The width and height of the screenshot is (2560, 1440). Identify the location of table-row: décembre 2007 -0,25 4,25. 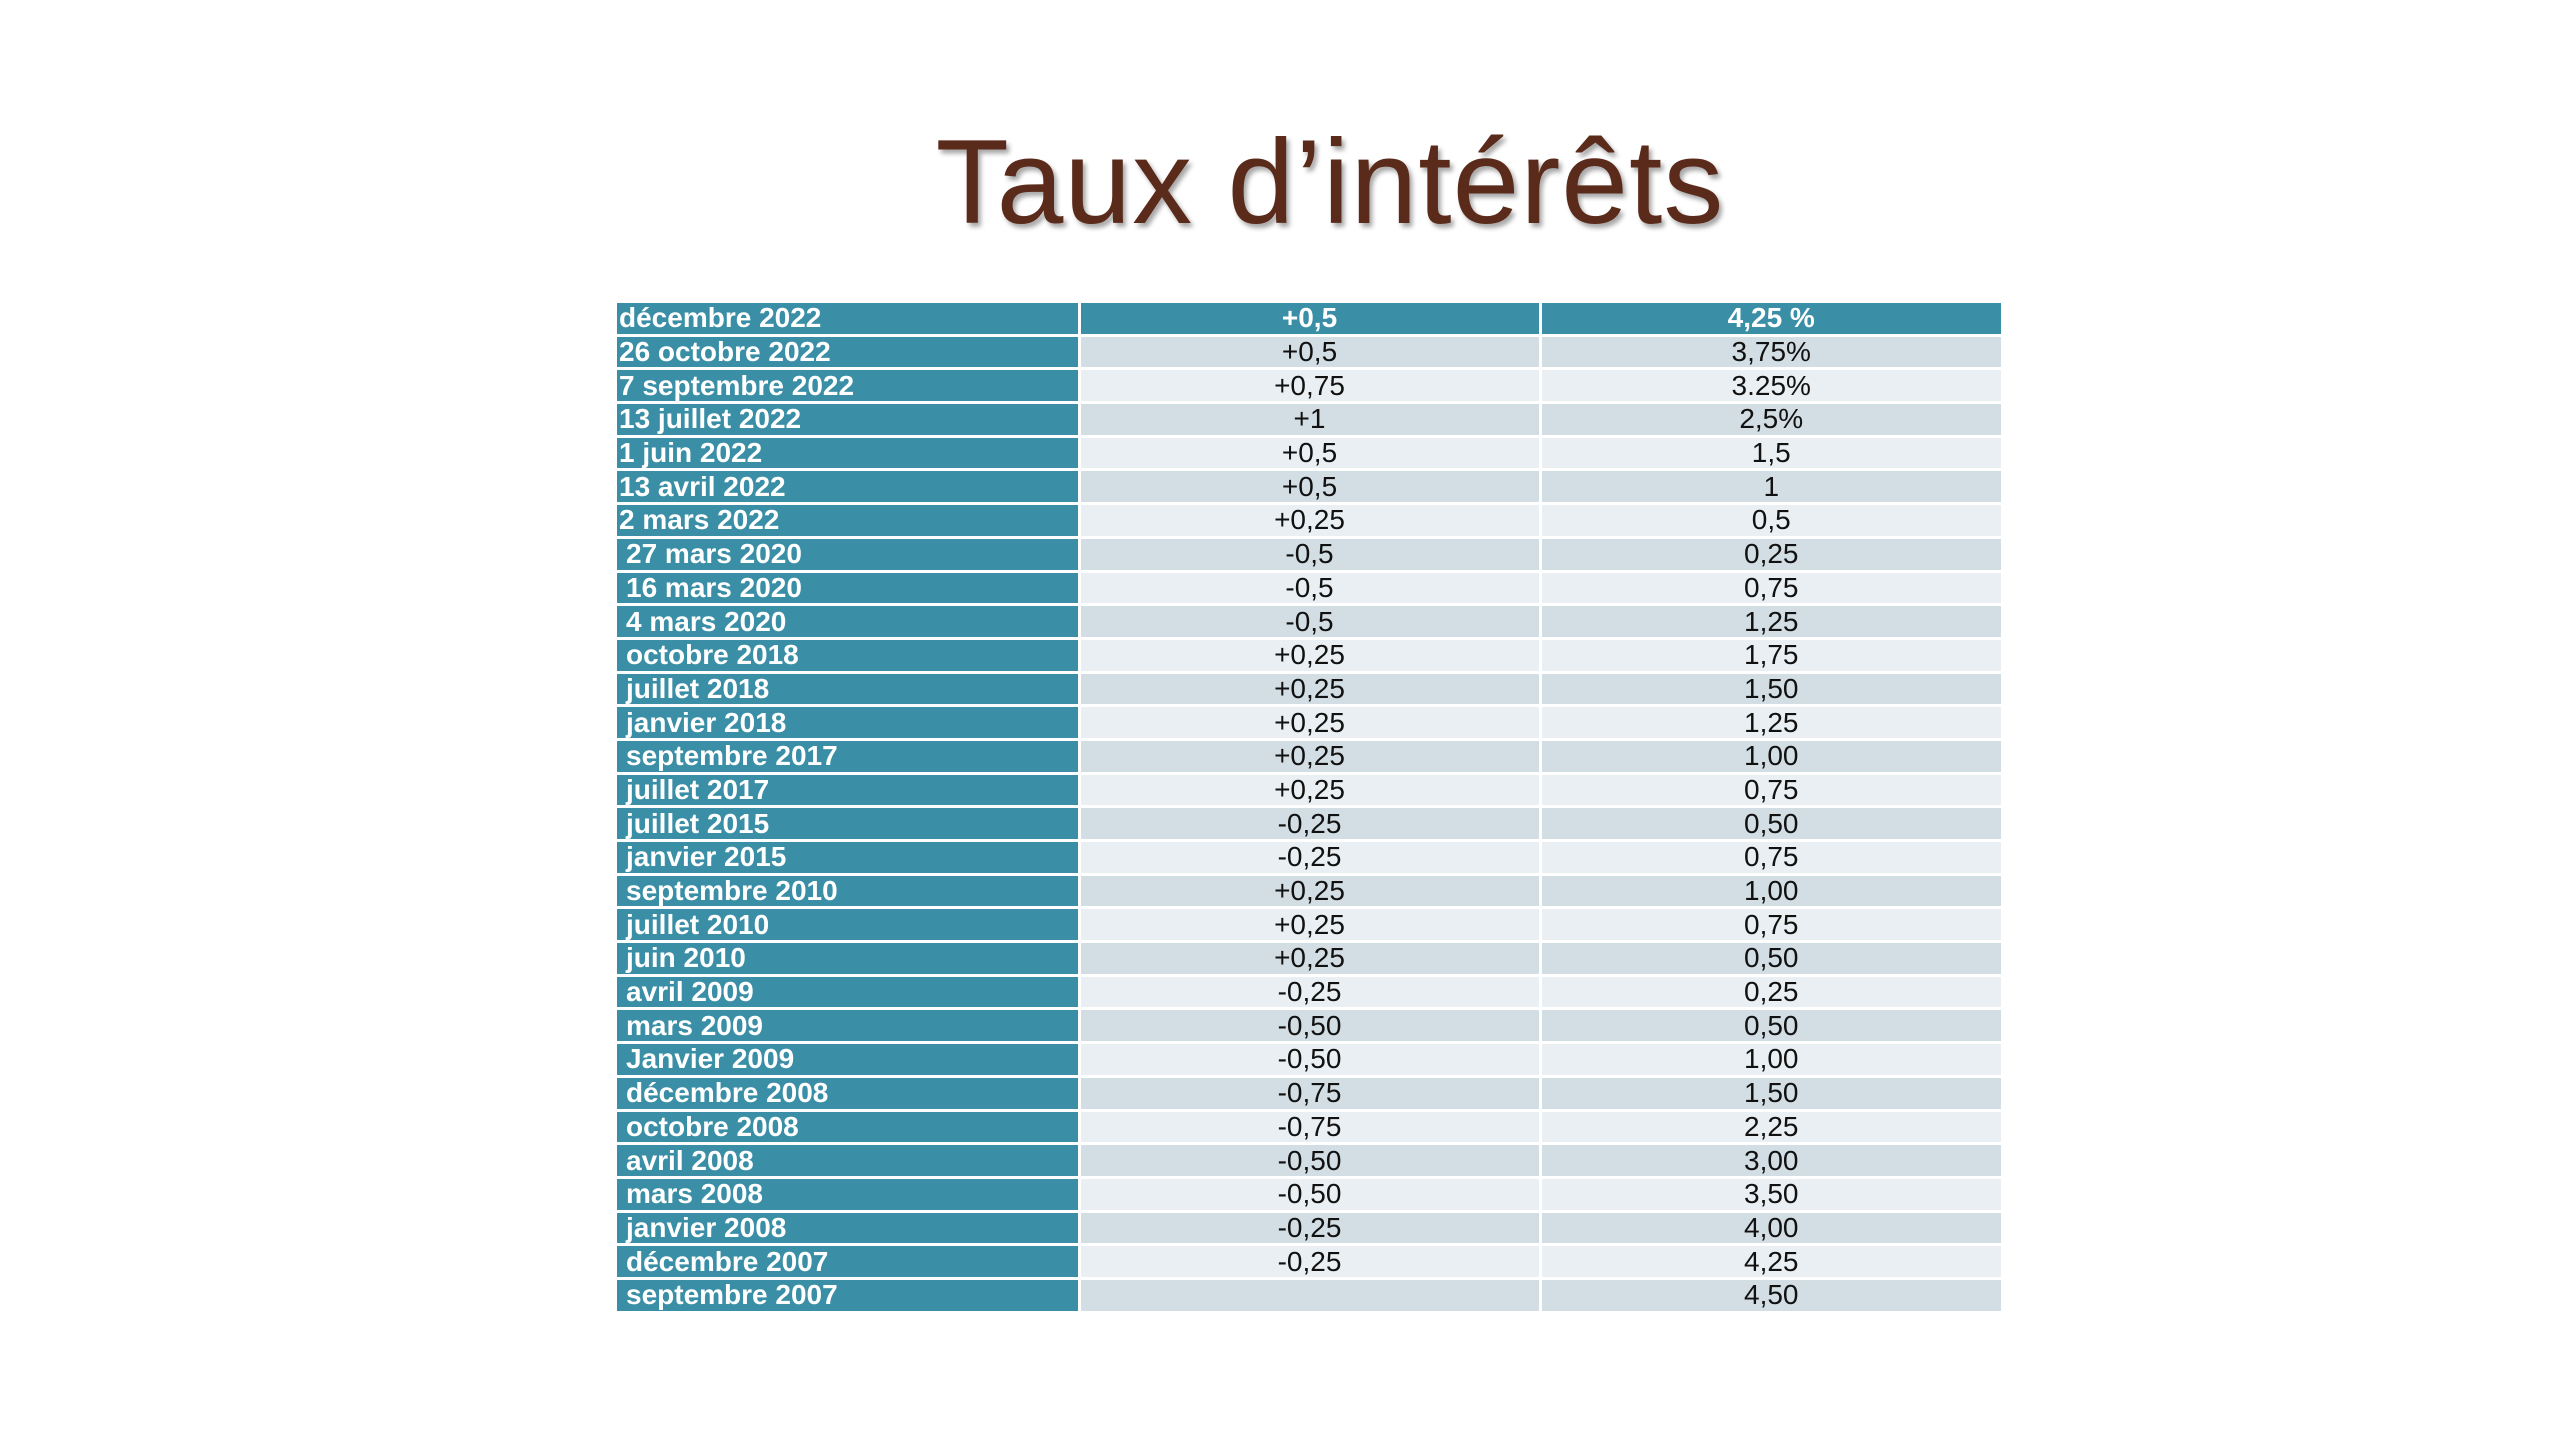
(1309, 1262).